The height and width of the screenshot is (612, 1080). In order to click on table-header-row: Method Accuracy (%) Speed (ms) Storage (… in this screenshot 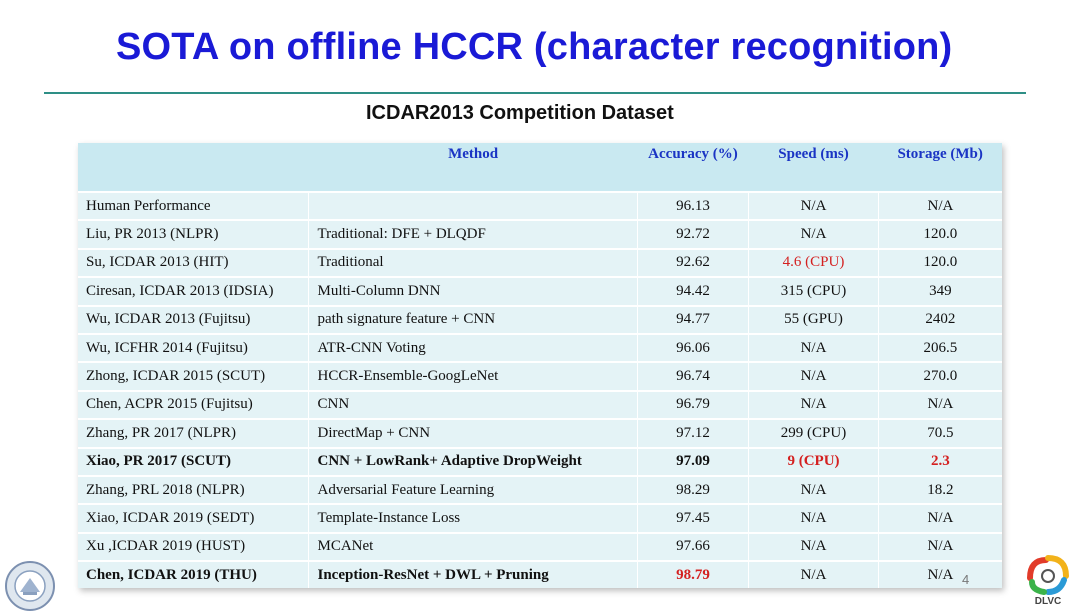, I will do `click(540, 167)`.